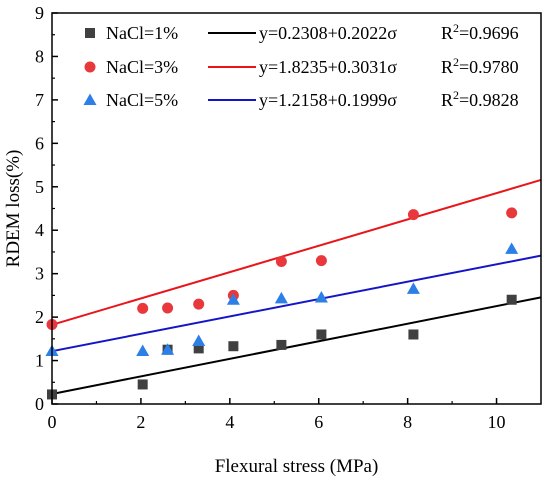  I want to click on legend-fit-equation: y=0.2308+0.2022σ, so click(328, 33).